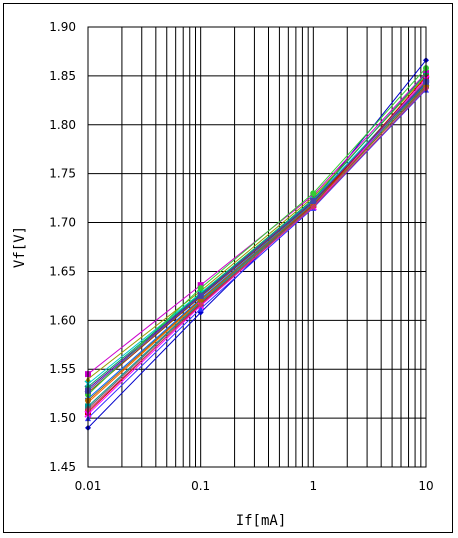  What do you see at coordinates (62, 418) in the screenshot?
I see `y-tick-label: 1.50` at bounding box center [62, 418].